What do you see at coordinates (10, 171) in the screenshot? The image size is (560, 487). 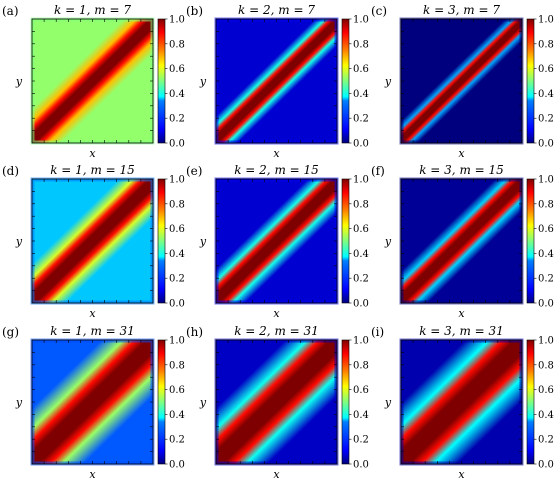 I see `panel-label: (d)` at bounding box center [10, 171].